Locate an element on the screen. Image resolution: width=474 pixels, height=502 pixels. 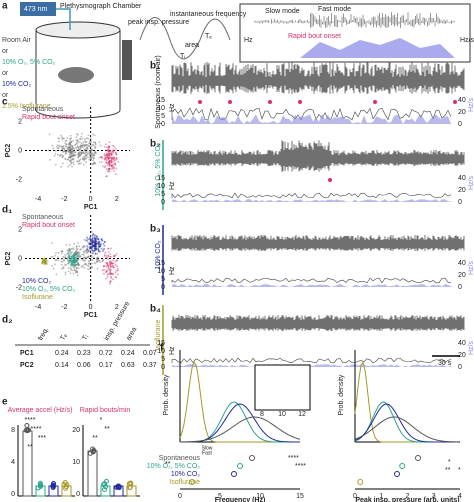
label: Tᵢ is located at coordinates (182, 56).